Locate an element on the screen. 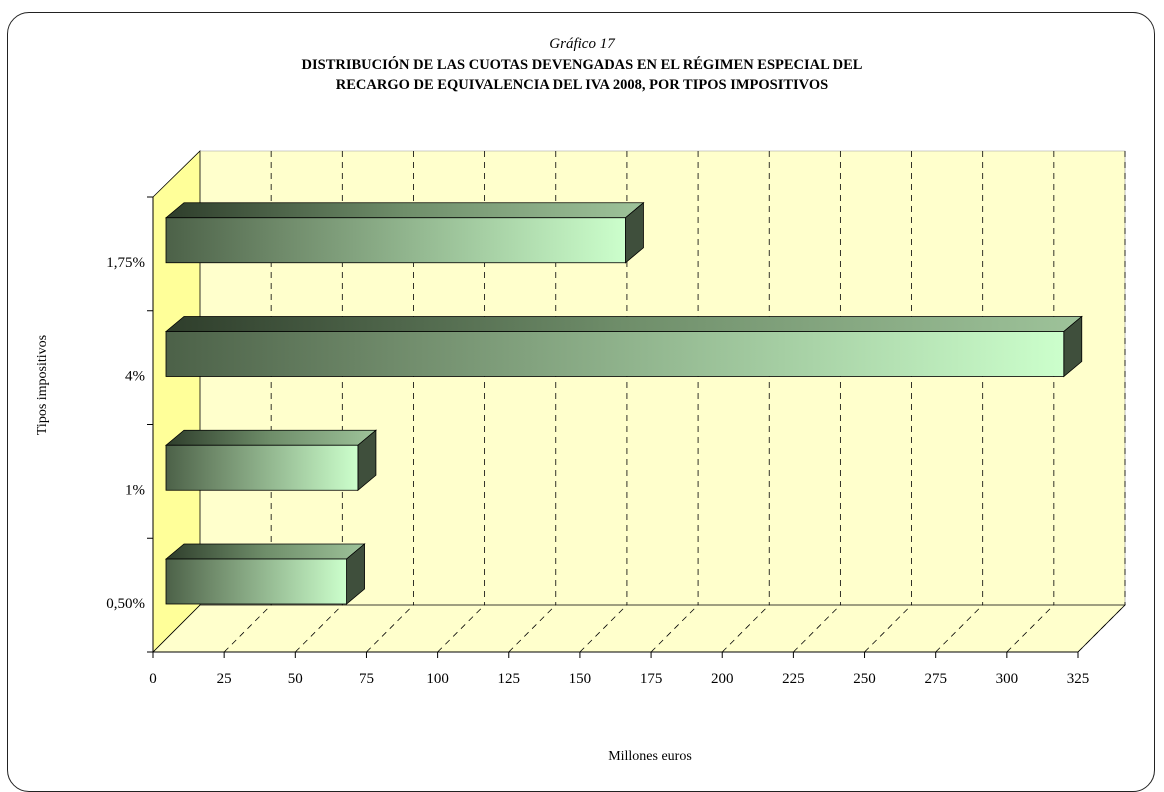 This screenshot has width=1164, height=792. x-tick-label: 75 is located at coordinates (366, 679).